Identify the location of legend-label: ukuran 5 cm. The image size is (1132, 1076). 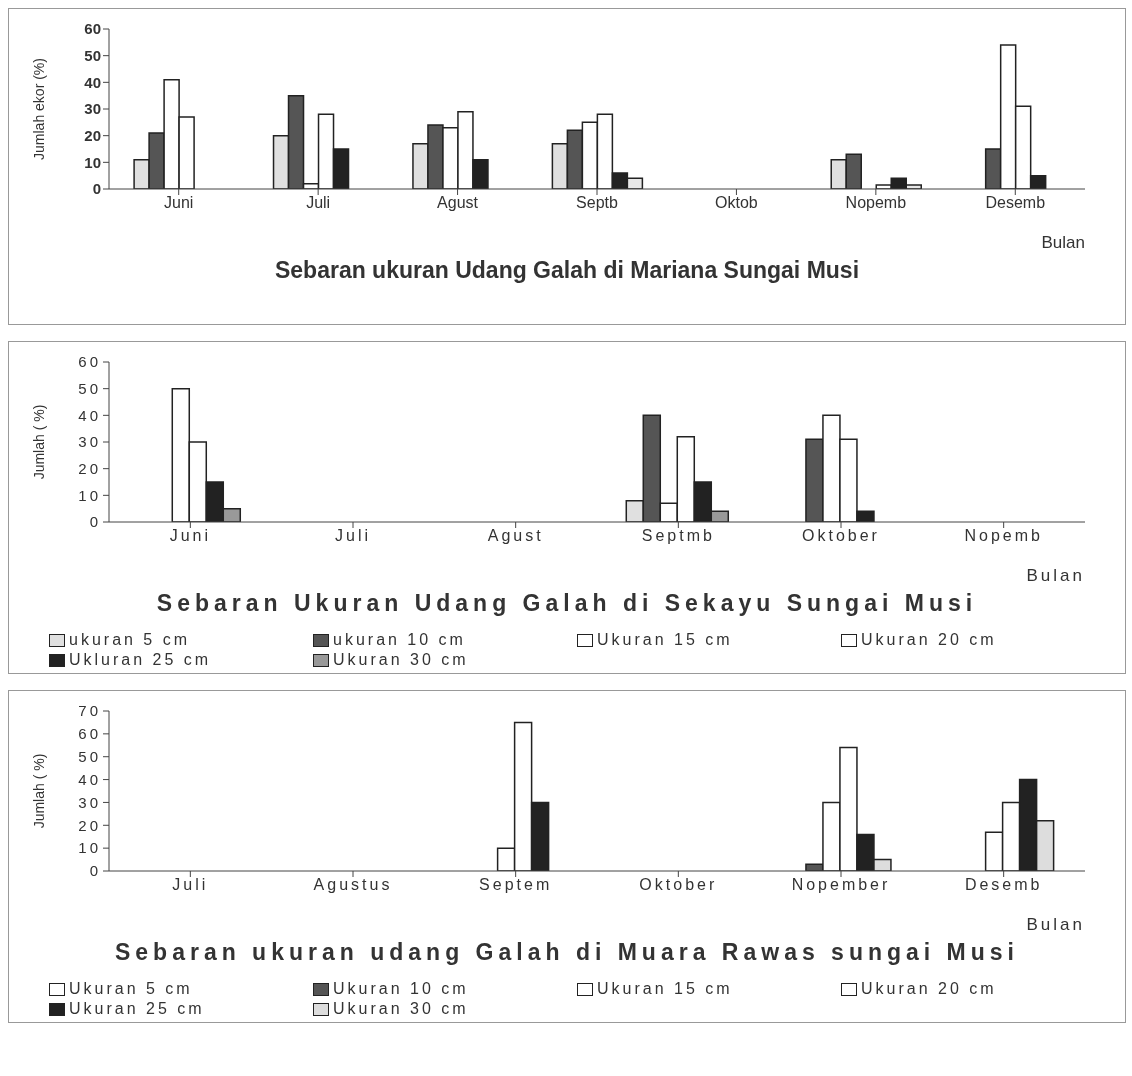
(130, 640).